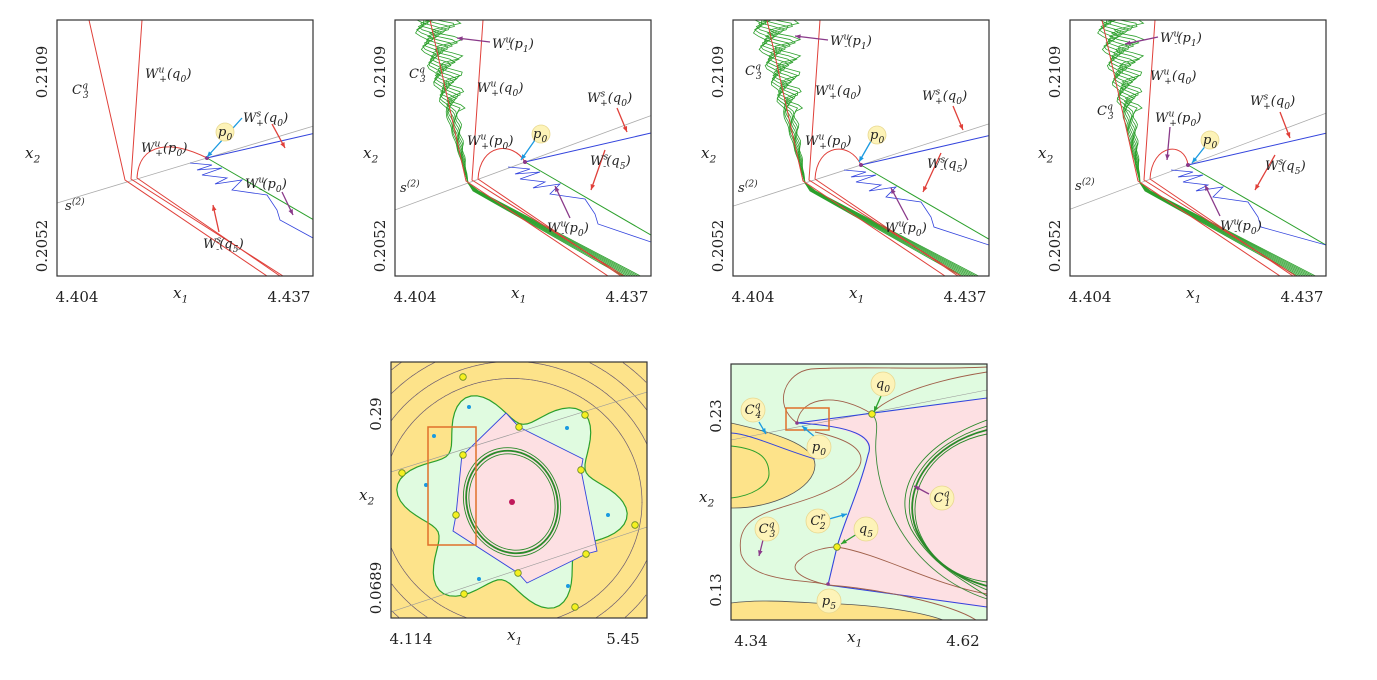 This screenshot has height=680, width=1377. I want to click on red-curve-c3q, so click(178, 148).